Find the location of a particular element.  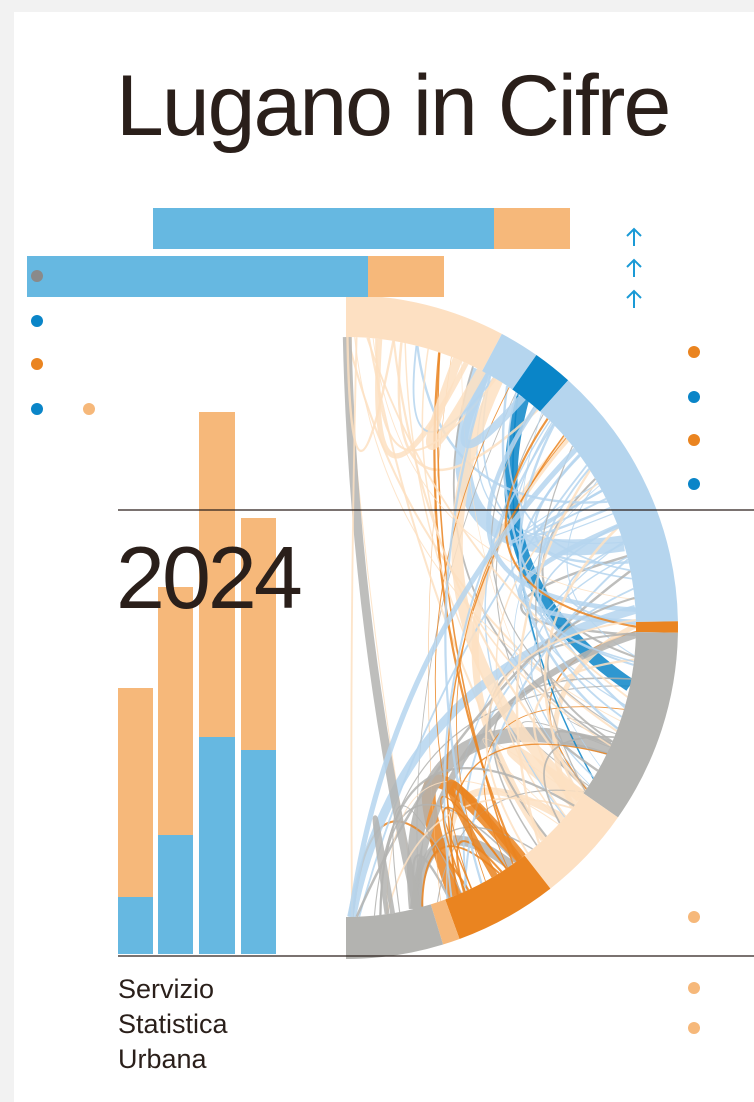

arrows is located at coordinates (634, 267).